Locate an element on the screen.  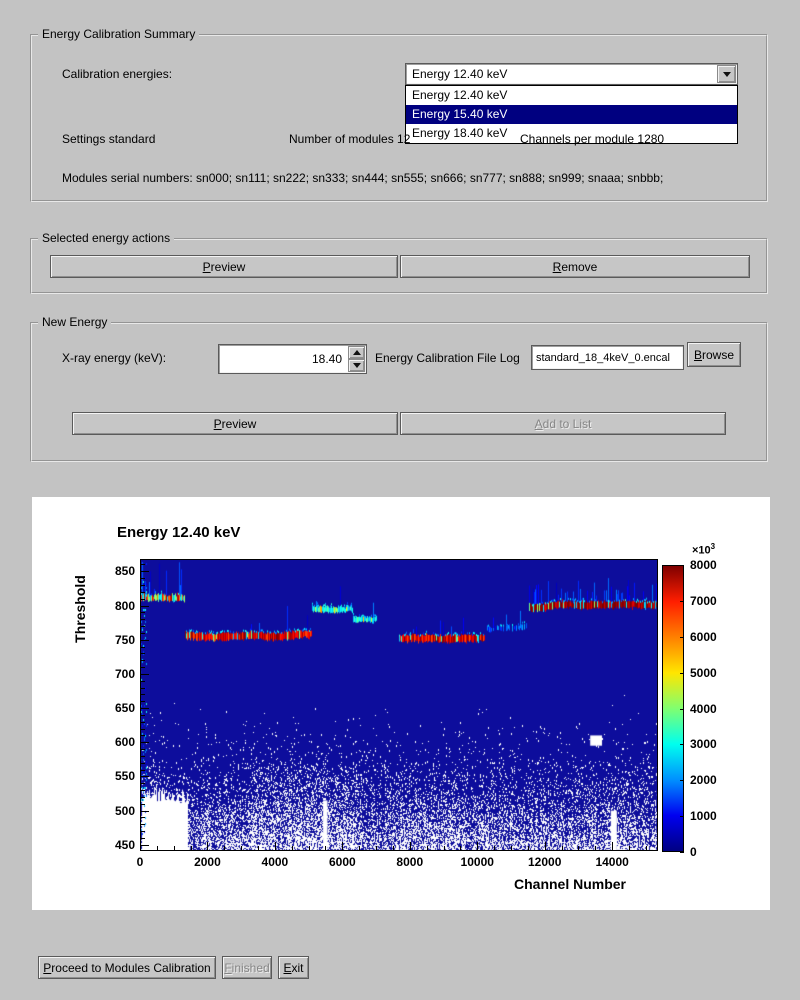
y-tick-label: 500 is located at coordinates (124, 810).